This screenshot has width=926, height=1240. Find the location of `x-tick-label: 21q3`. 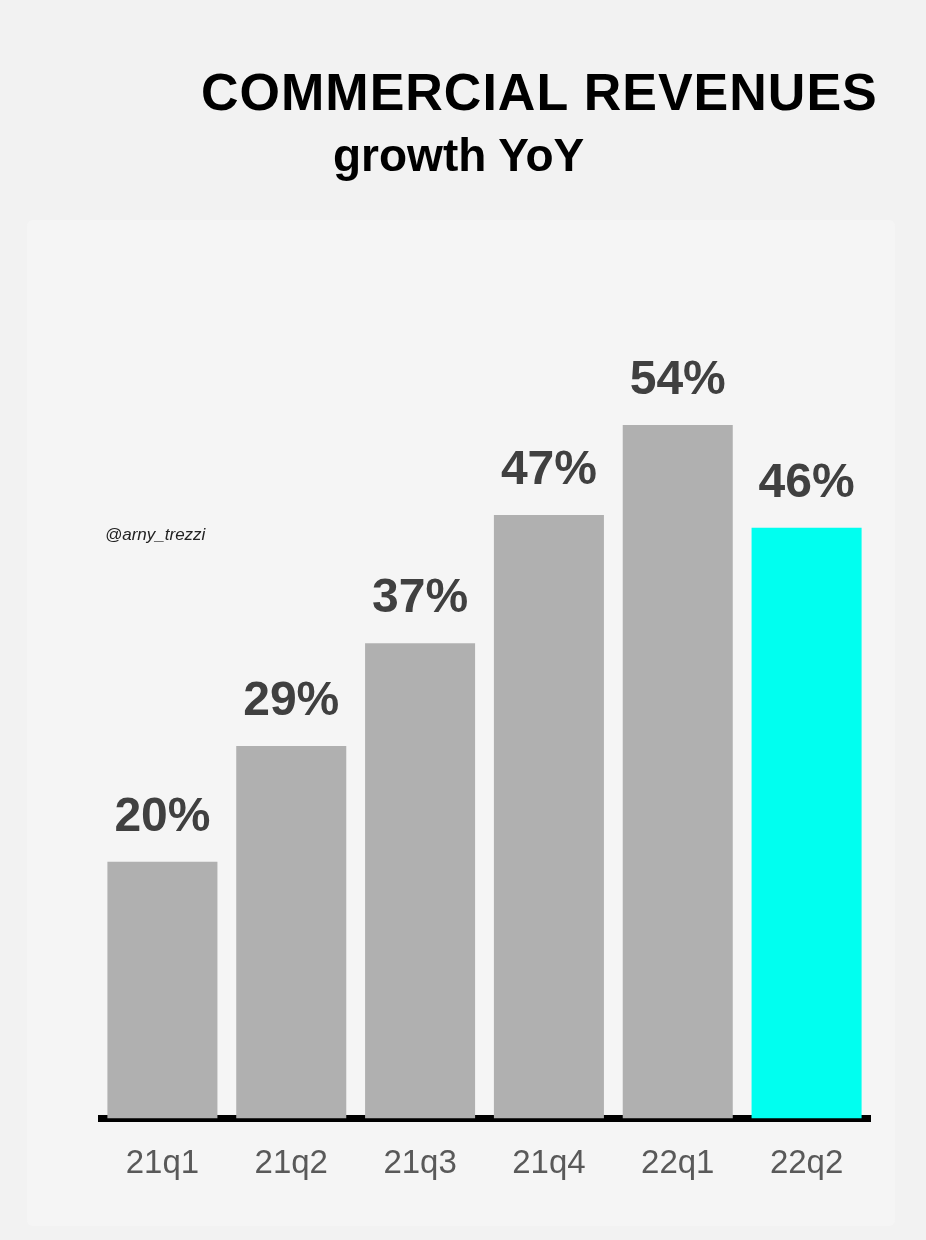

x-tick-label: 21q3 is located at coordinates (420, 1162).